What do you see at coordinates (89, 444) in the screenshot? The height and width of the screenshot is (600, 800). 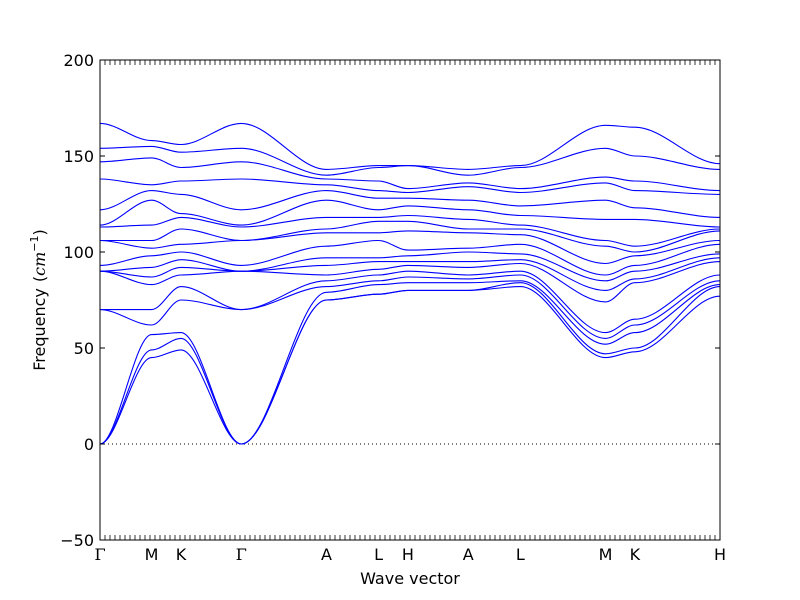 I see `y-tick-label: 0` at bounding box center [89, 444].